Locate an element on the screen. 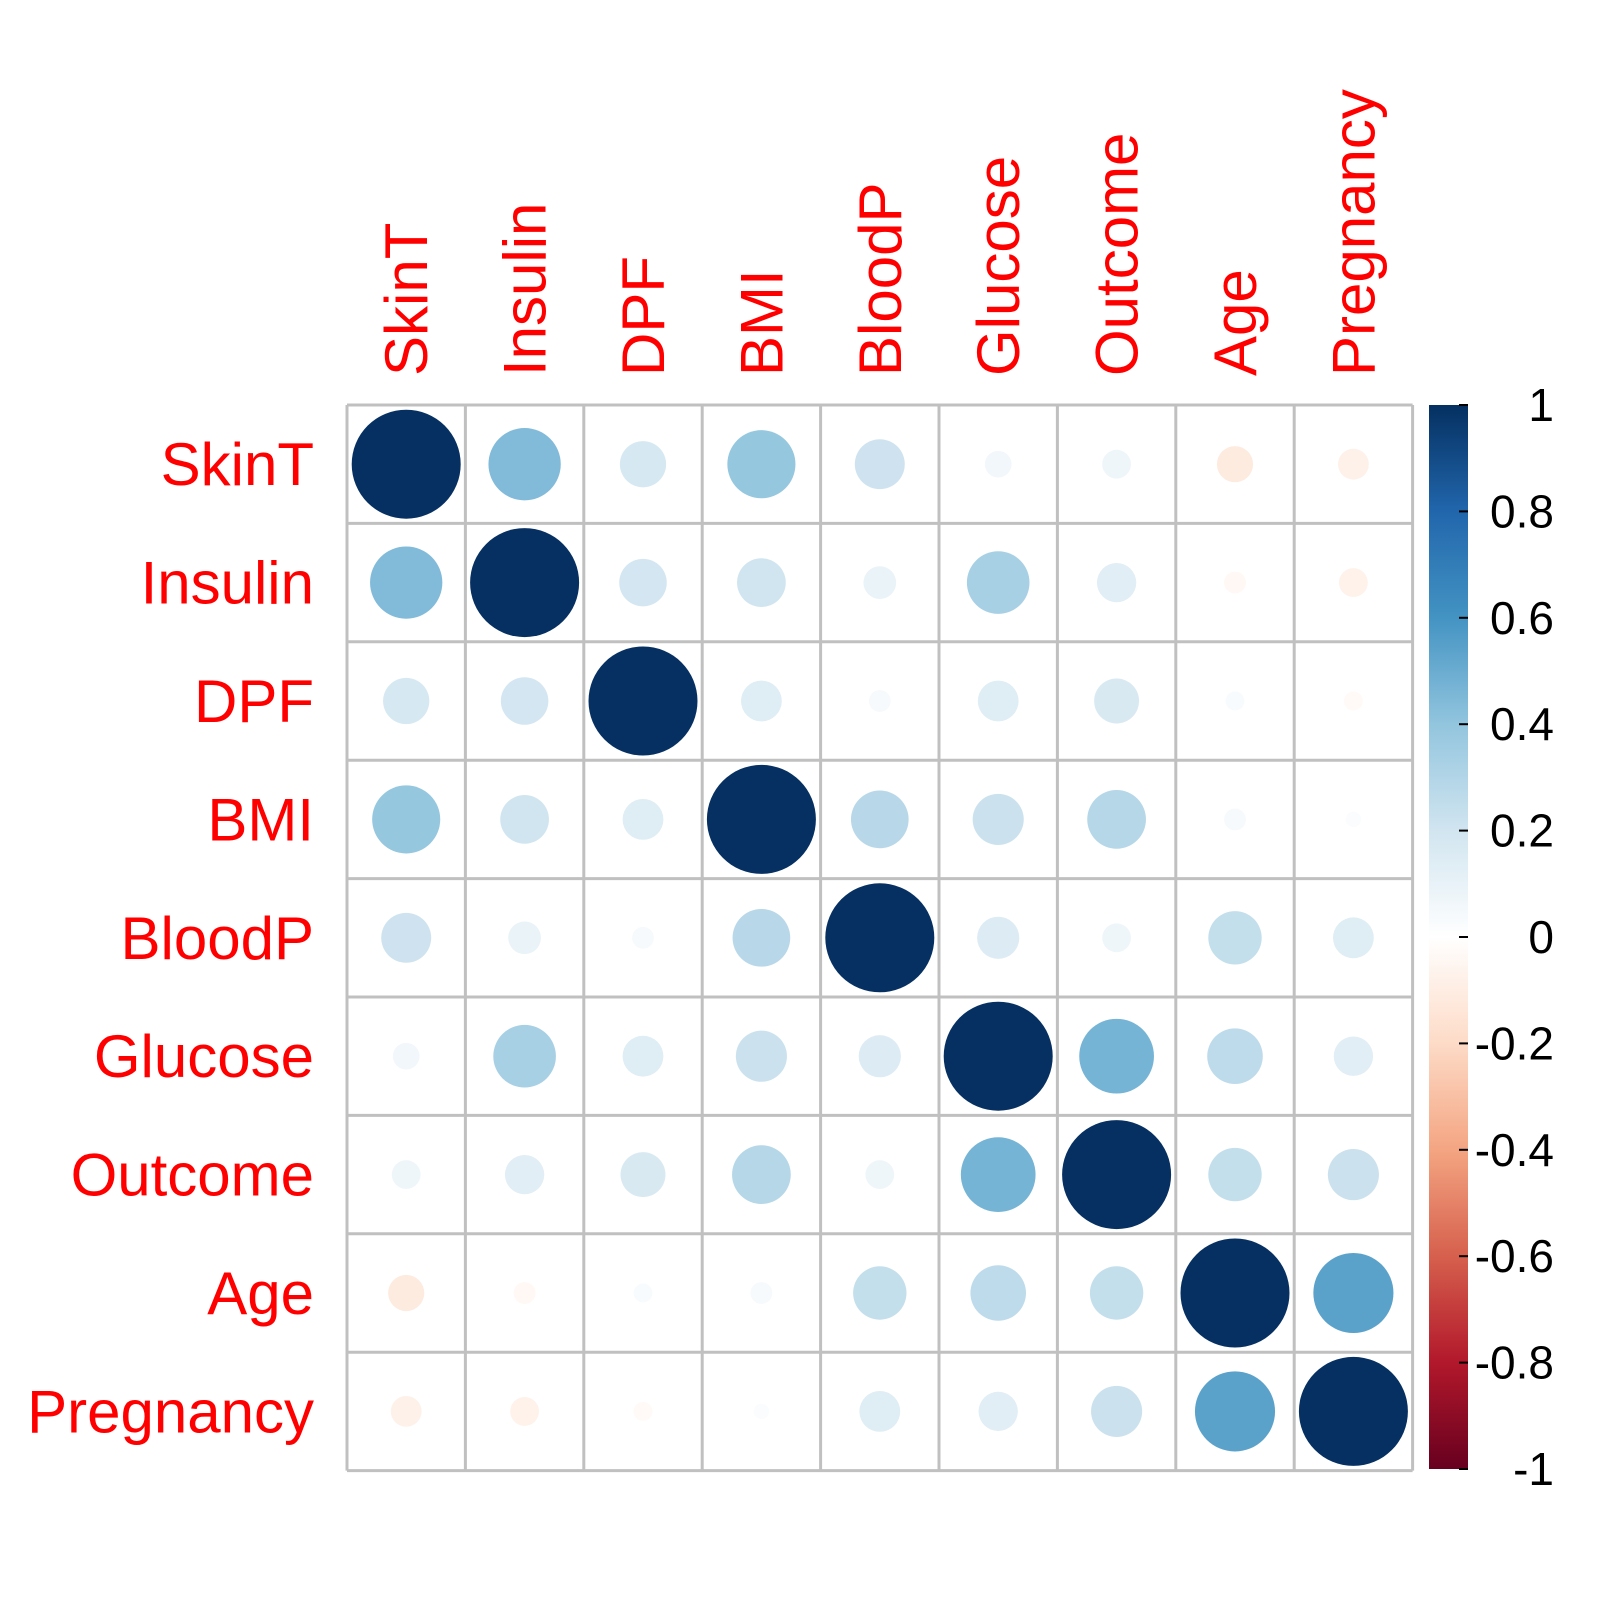 The width and height of the screenshot is (1600, 1600). correlation-circle-skint-bloodp is located at coordinates (879, 464).